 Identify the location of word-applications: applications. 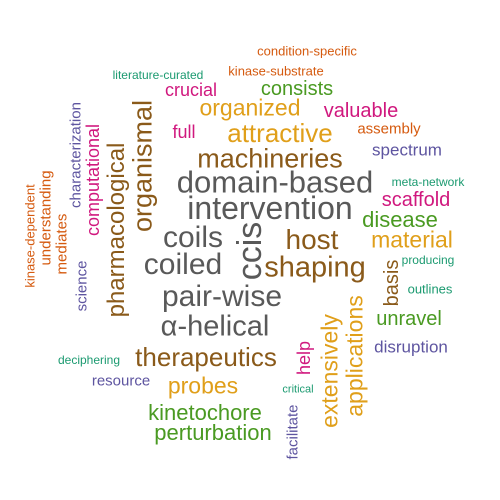
(354, 356).